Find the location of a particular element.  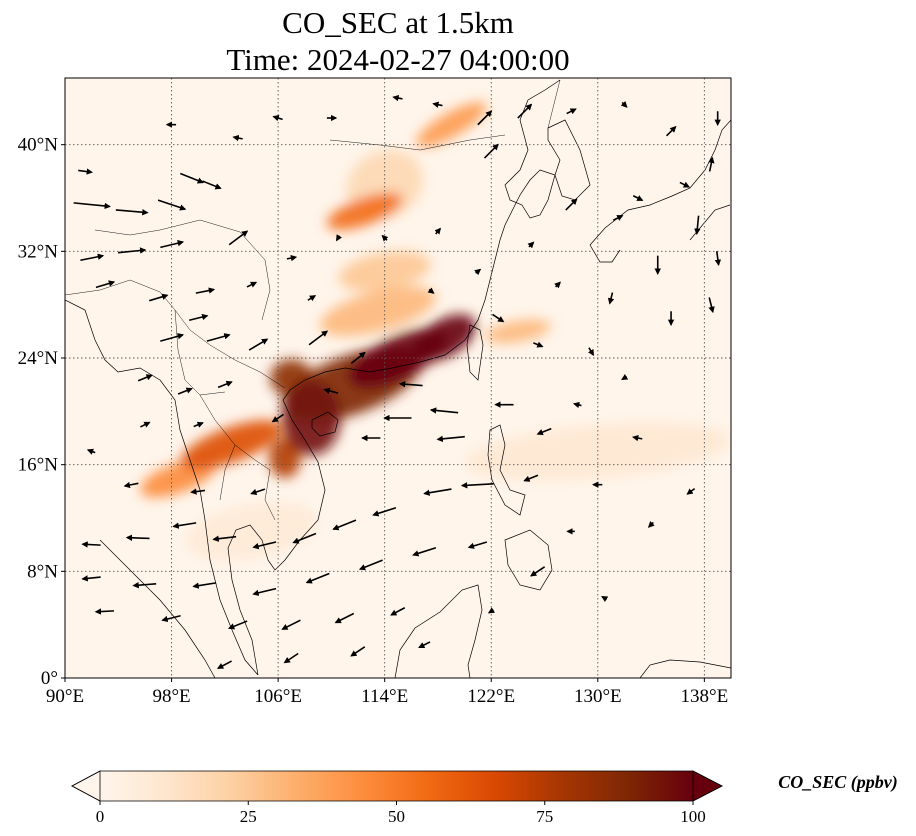

colorbar: 0 25 50 75 100 CO_SEC (ppbv) is located at coordinates (484, 798).